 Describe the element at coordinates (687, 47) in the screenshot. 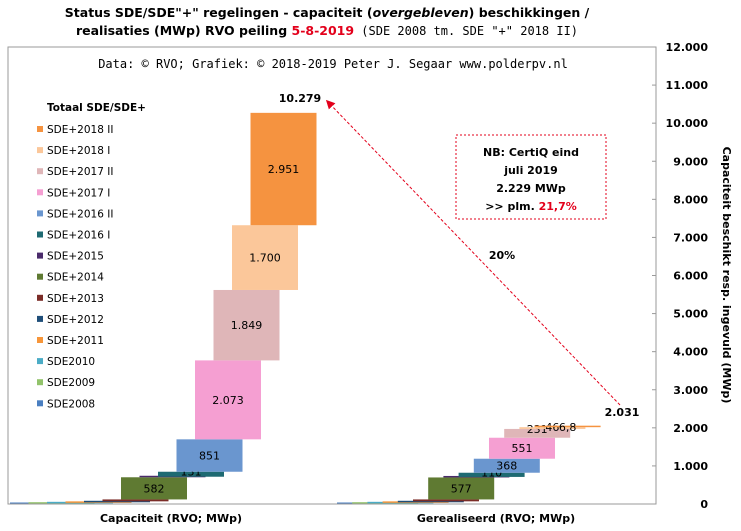

I see `y-tick-label: 12.000` at that location.